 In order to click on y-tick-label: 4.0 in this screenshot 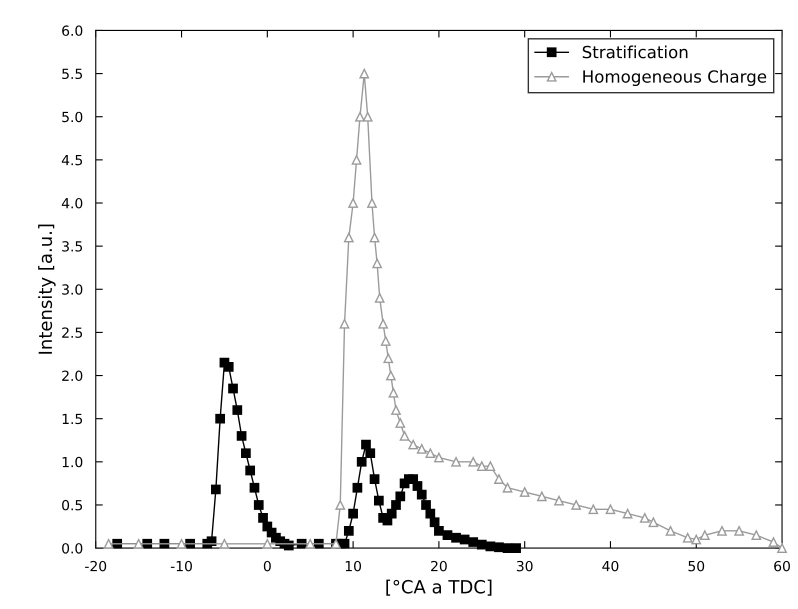, I will do `click(72, 203)`.